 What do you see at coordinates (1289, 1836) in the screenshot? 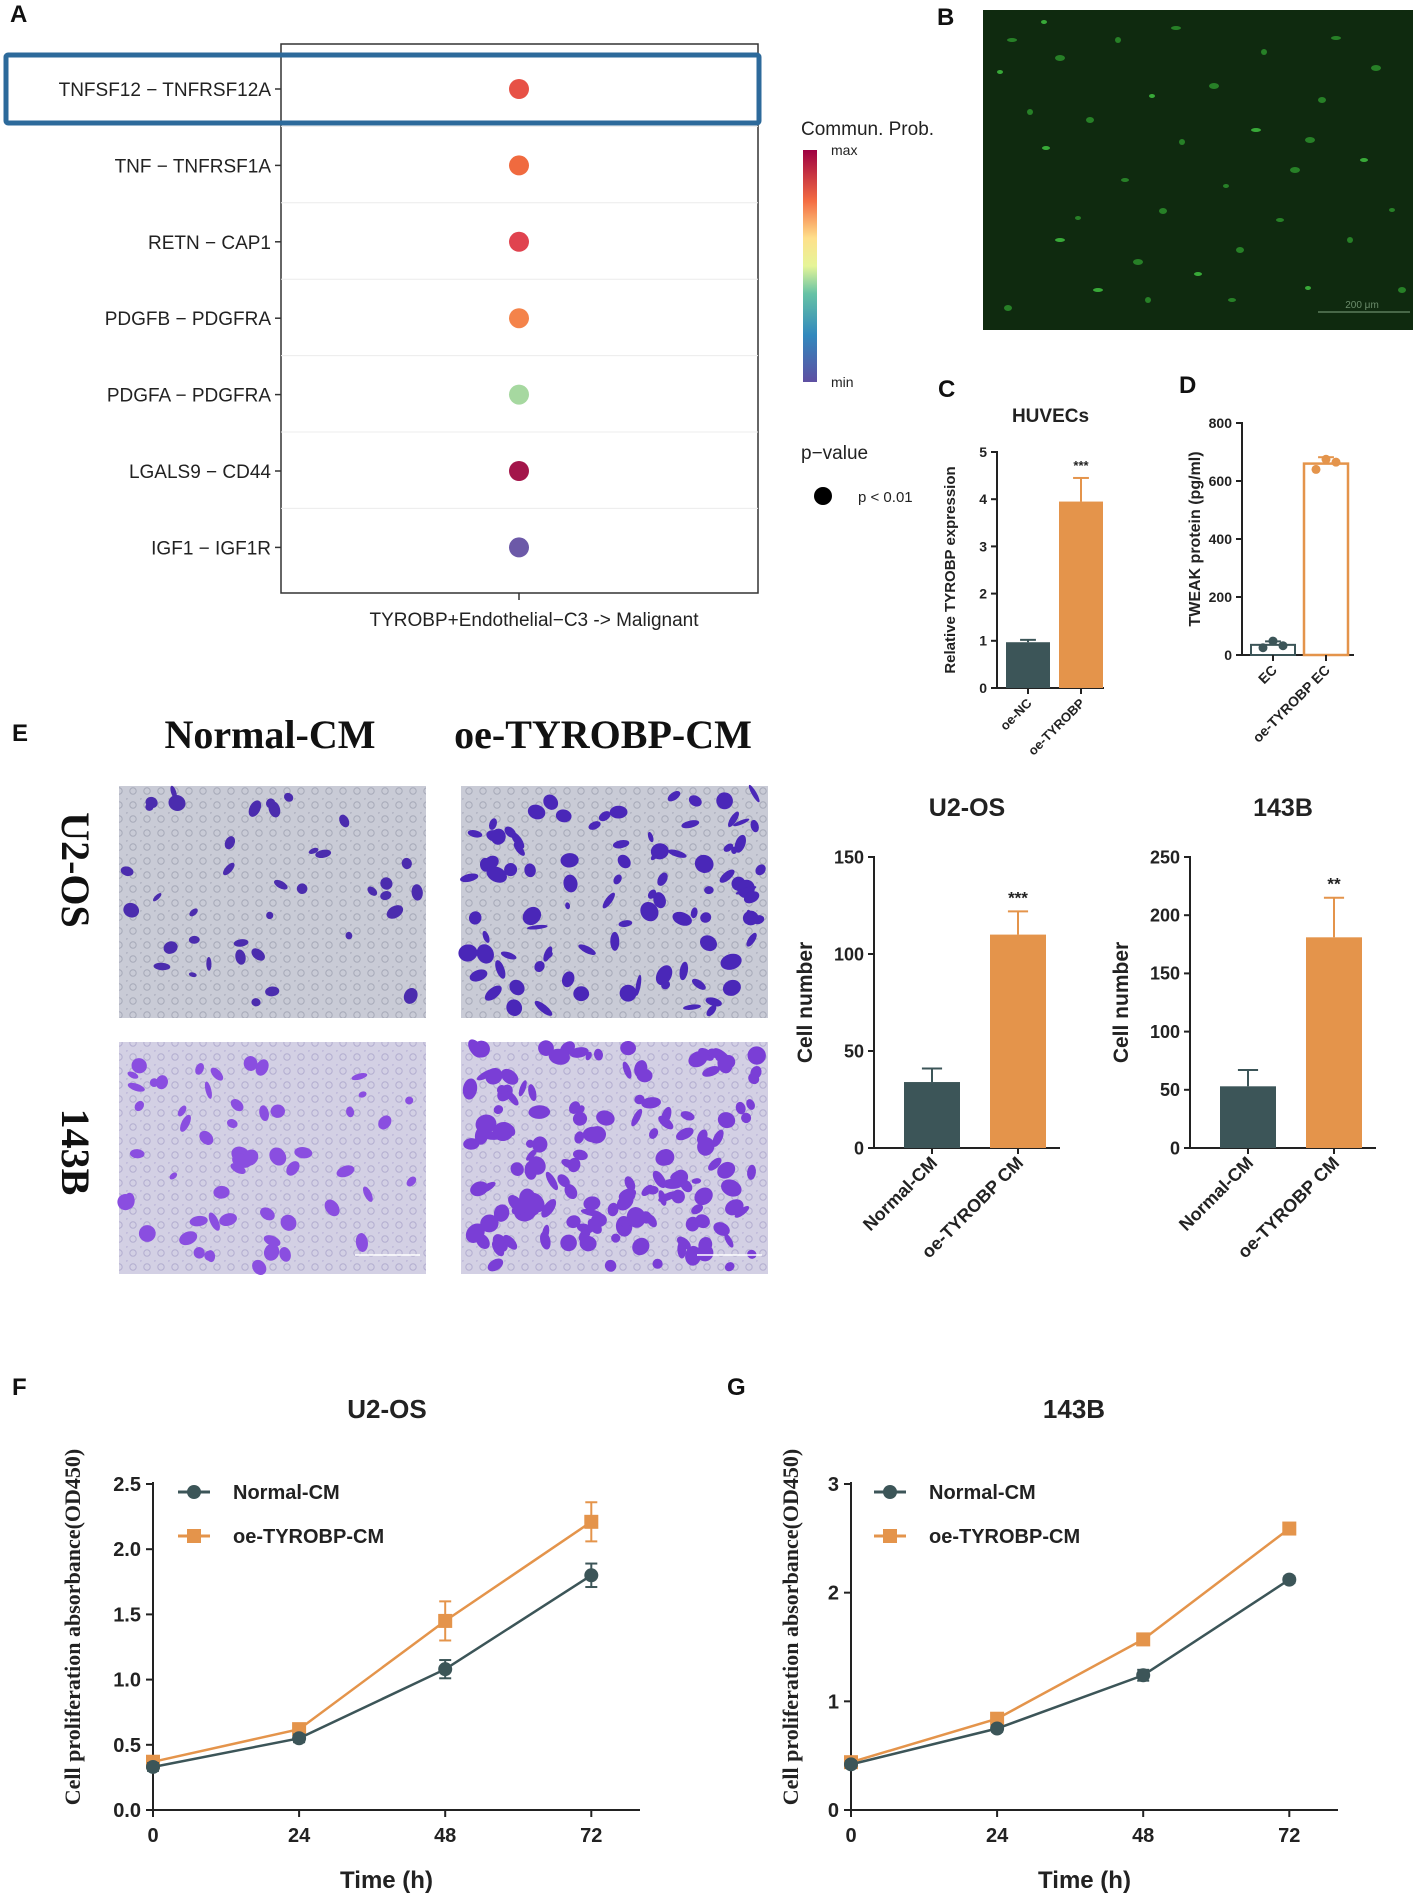
I see `x-tick-label: 72` at bounding box center [1289, 1836].